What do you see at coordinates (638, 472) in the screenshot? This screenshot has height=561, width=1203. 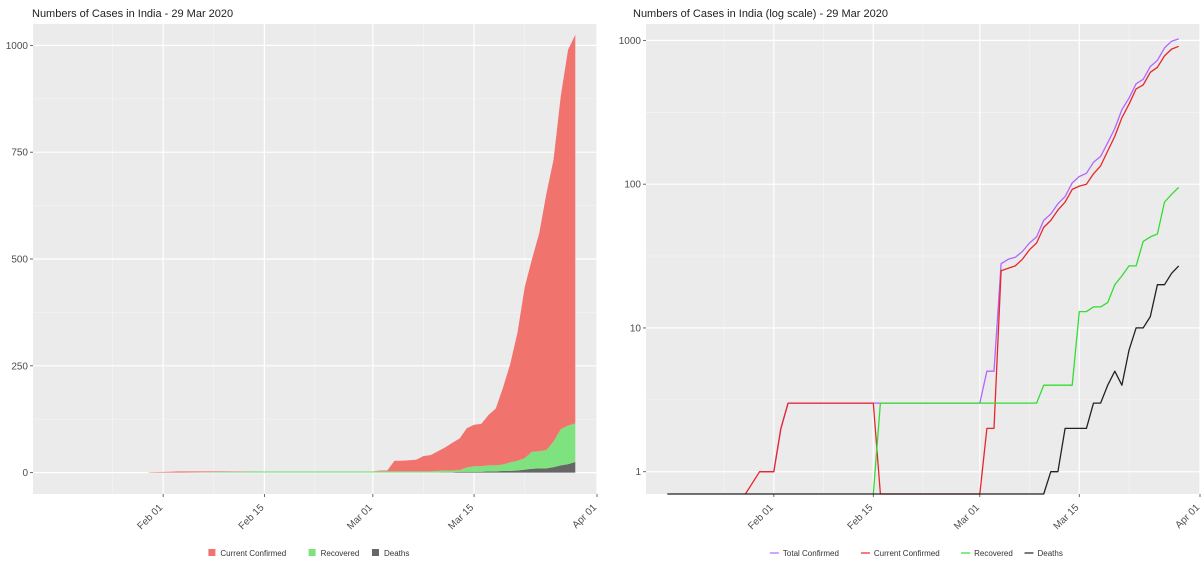 I see `y-tick-label: 1` at bounding box center [638, 472].